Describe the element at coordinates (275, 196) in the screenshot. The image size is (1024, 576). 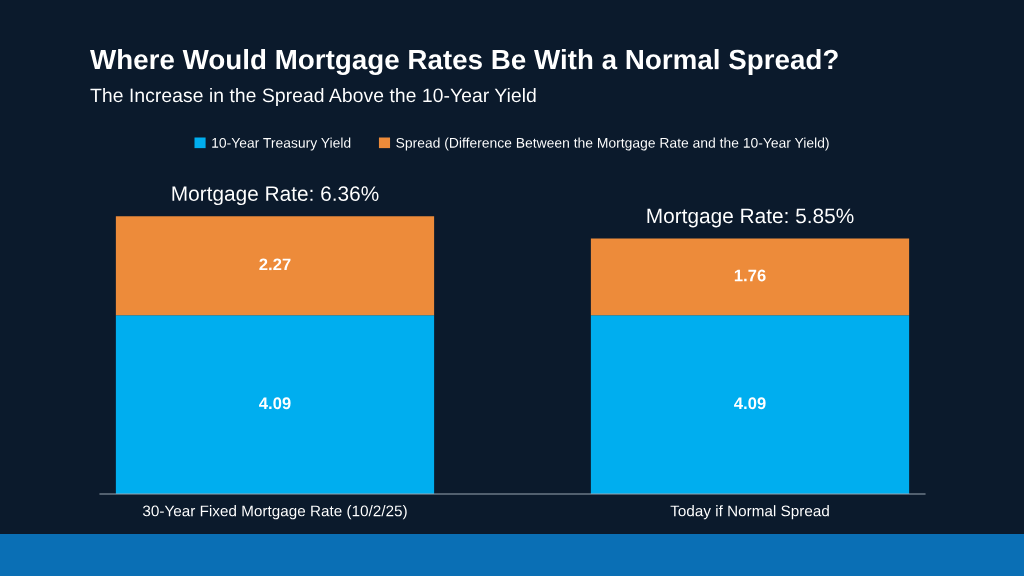
I see `total-label: Mortgage Rate: 6.36%` at that location.